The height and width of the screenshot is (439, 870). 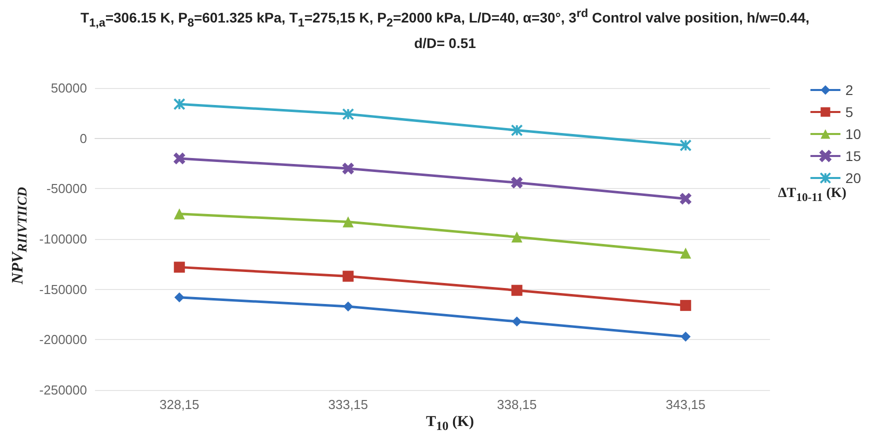 I want to click on x-tick-label: 338,15, so click(x=516, y=404).